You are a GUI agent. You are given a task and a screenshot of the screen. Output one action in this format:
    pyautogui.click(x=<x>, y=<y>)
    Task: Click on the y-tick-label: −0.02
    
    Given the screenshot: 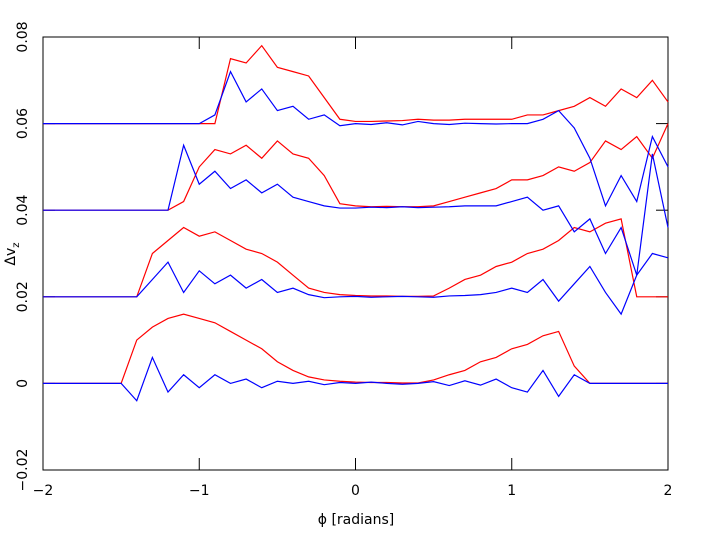 What is the action you would take?
    pyautogui.click(x=23, y=470)
    